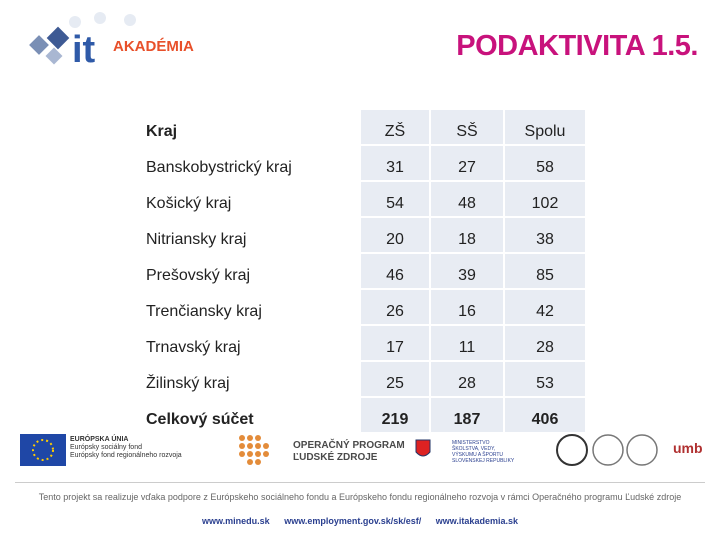  I want to click on row-label: Žilinský kraj, so click(250, 379).